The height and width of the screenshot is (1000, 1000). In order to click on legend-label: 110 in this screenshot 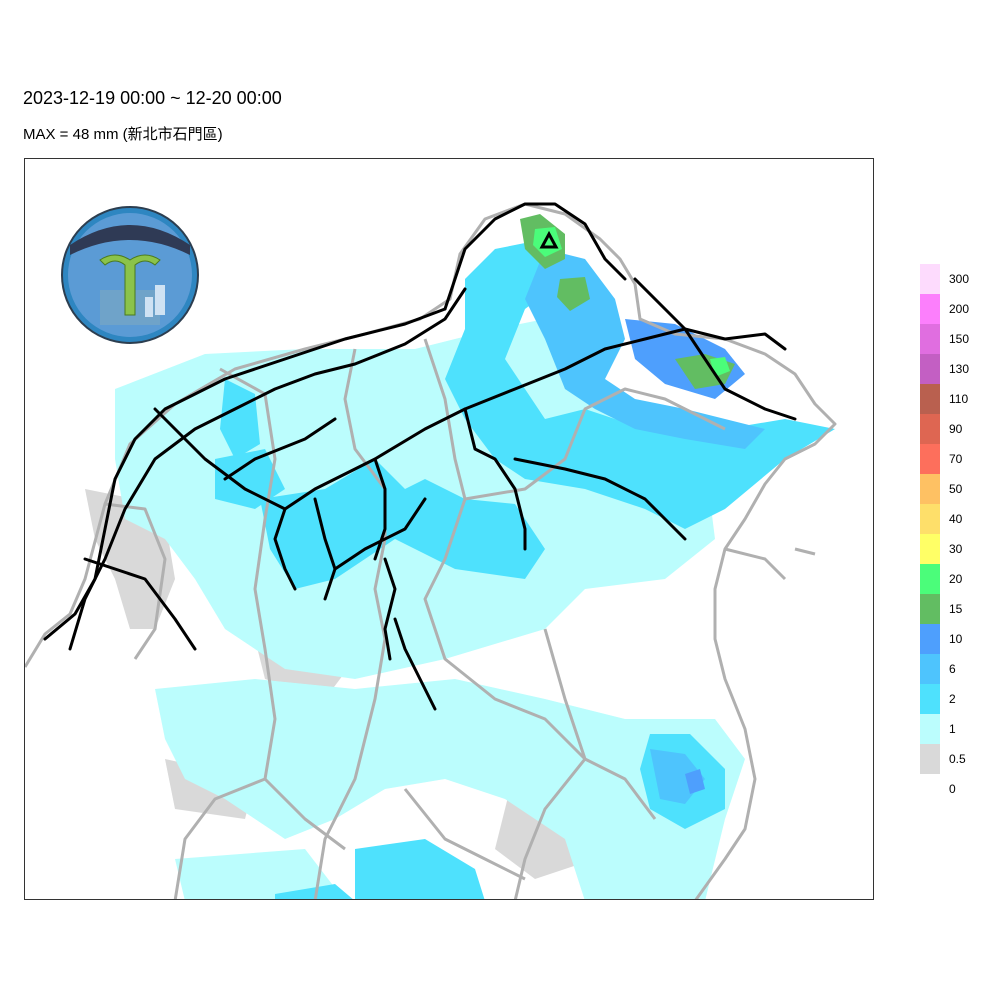, I will do `click(959, 399)`.